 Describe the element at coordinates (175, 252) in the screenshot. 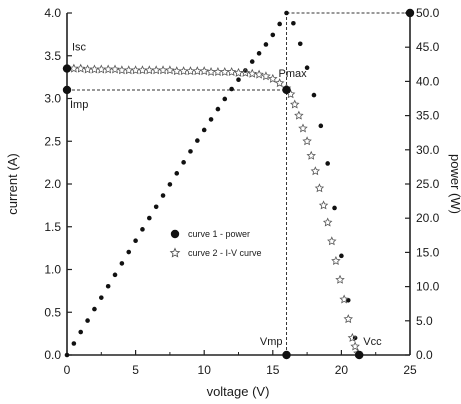

I see `legend-marker-iv` at that location.